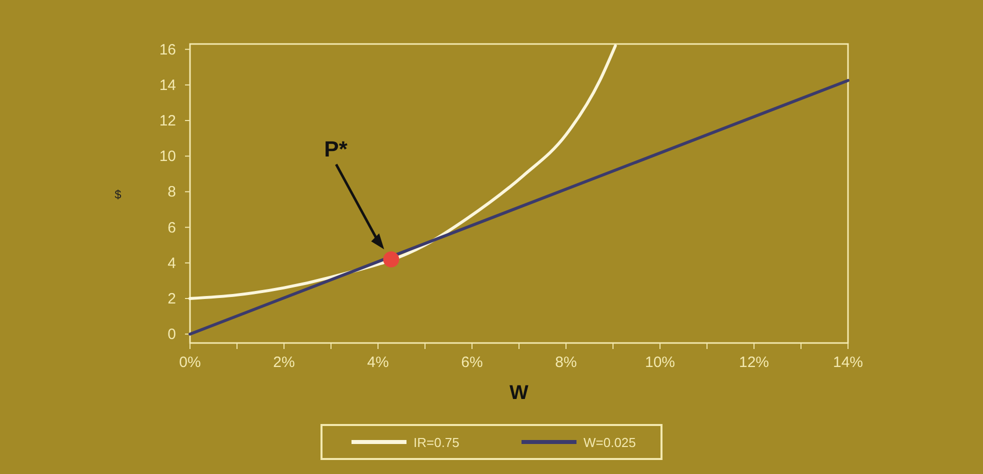 This screenshot has height=474, width=983. What do you see at coordinates (378, 362) in the screenshot?
I see `x-tick-label: 4%` at bounding box center [378, 362].